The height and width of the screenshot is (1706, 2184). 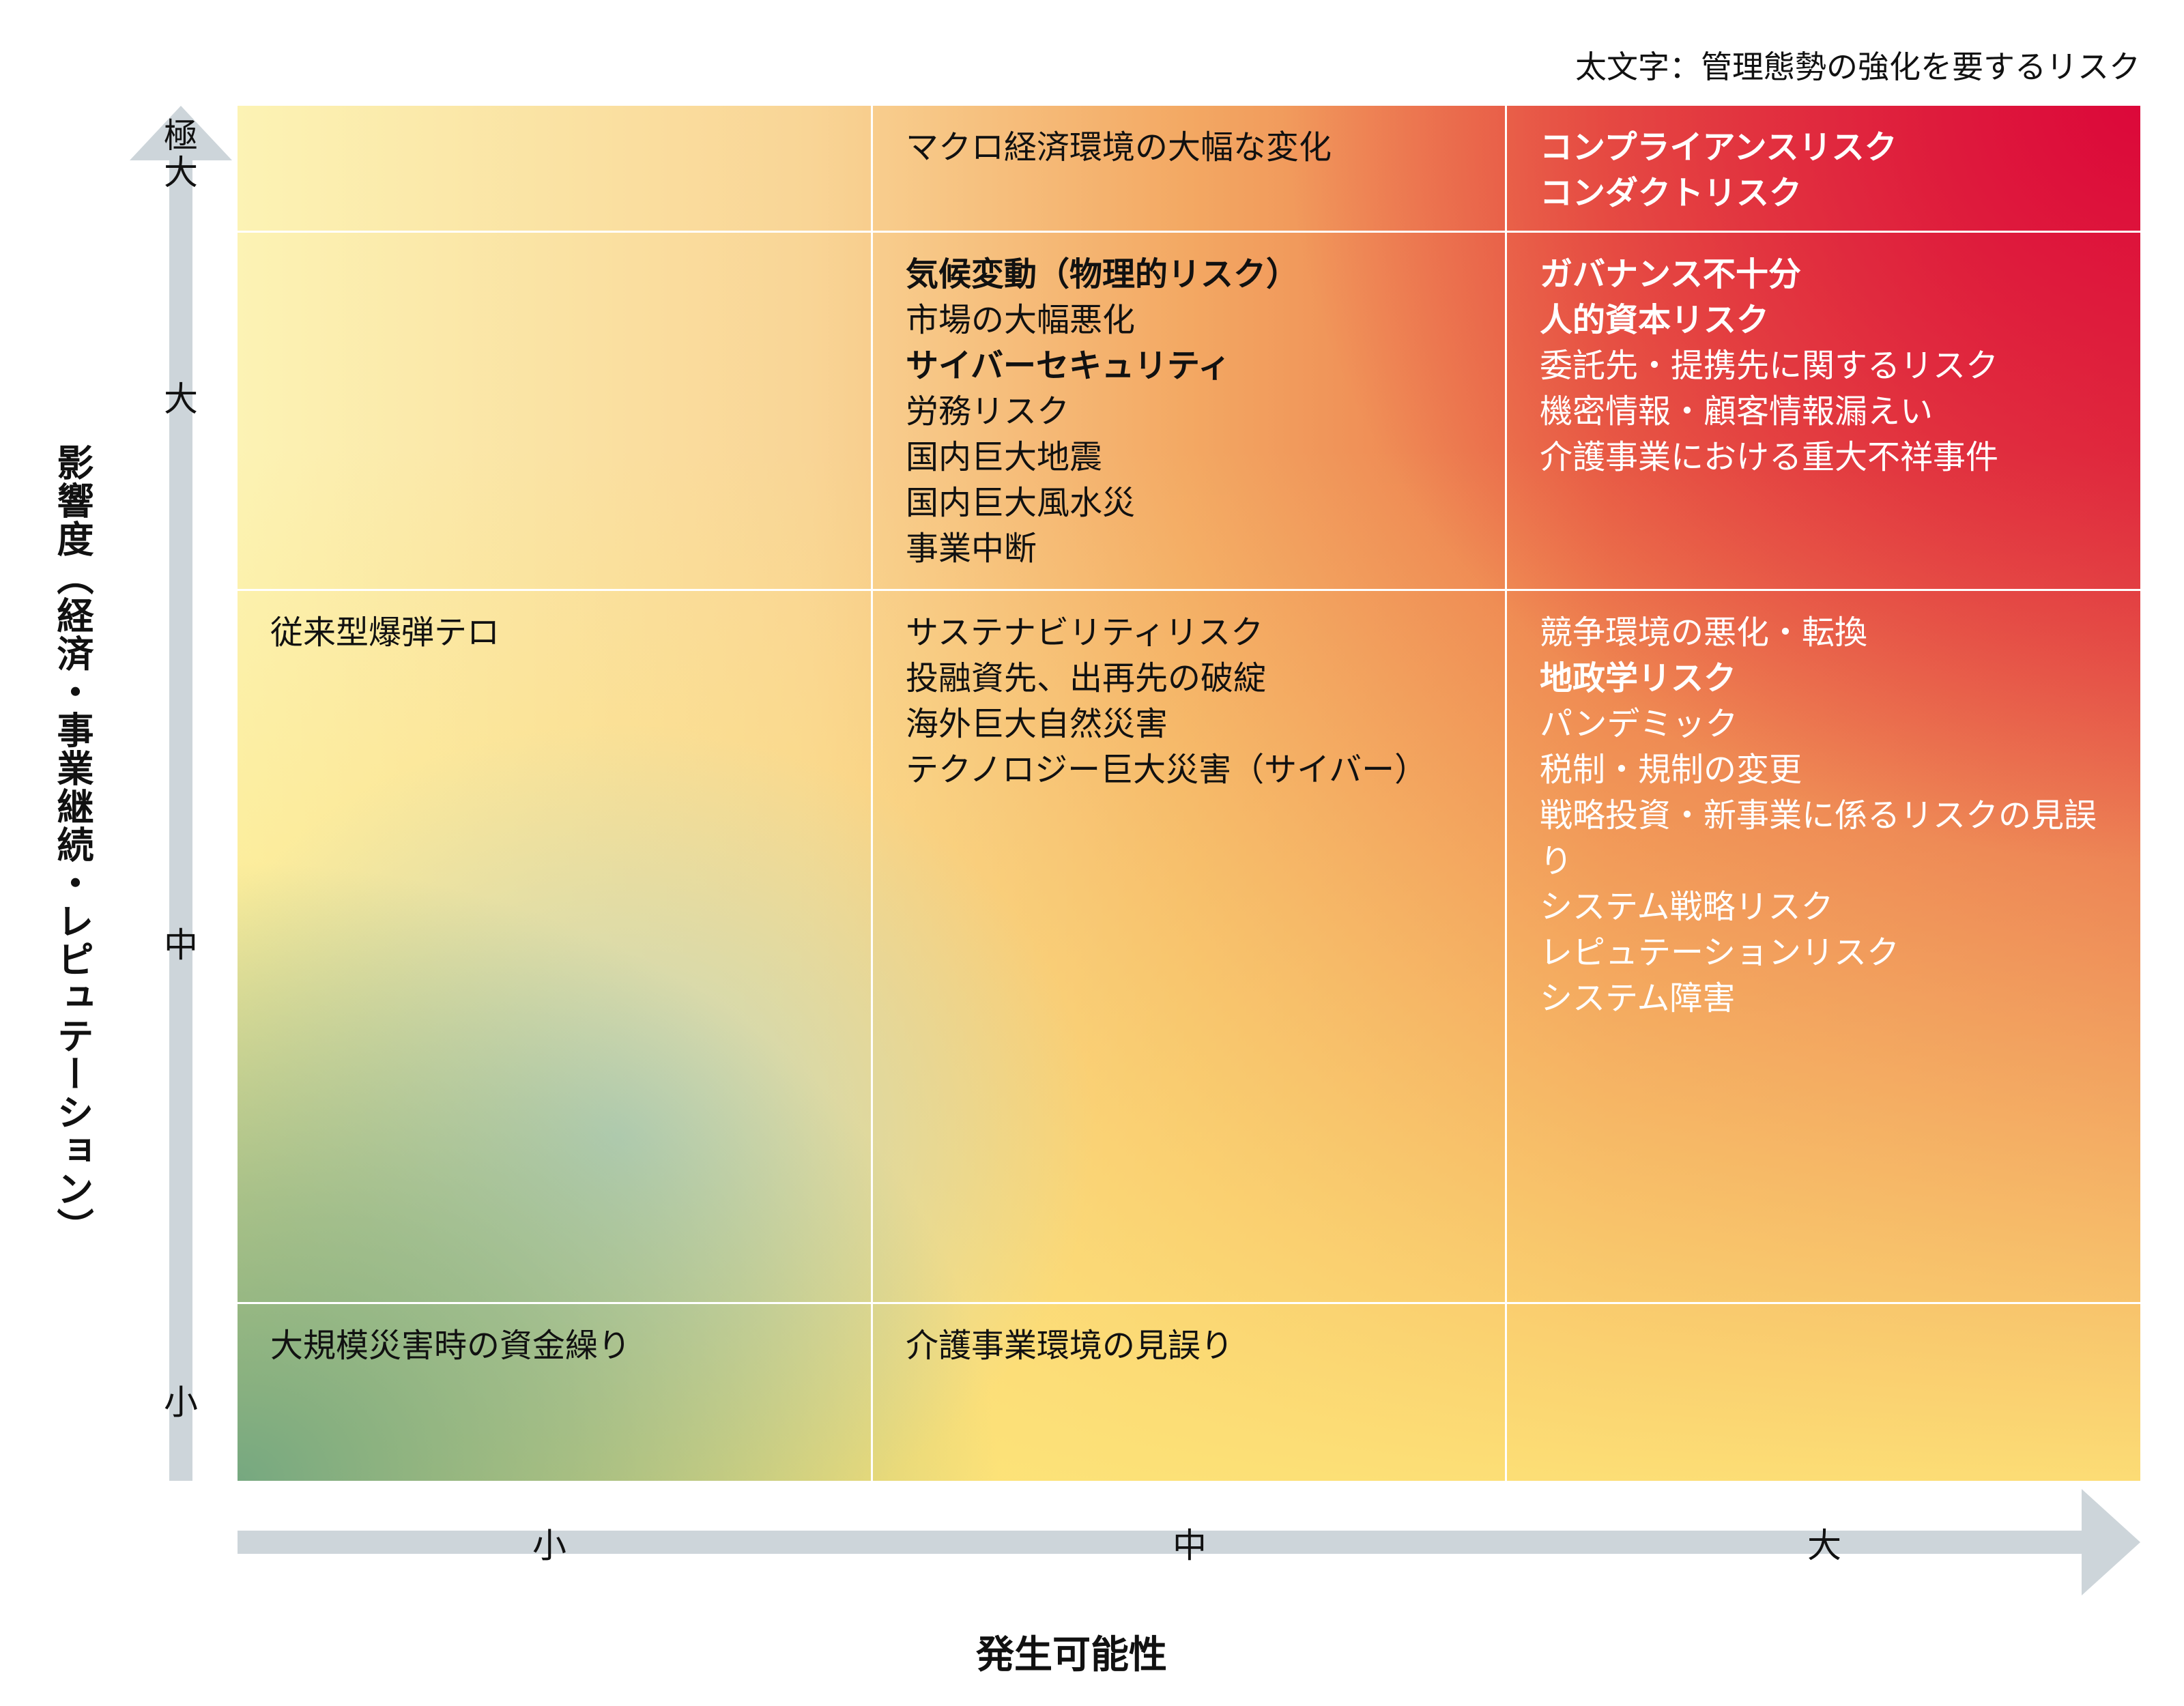 What do you see at coordinates (1718, 147) in the screenshot?
I see `risk-item: コンプライアンスリスク` at bounding box center [1718, 147].